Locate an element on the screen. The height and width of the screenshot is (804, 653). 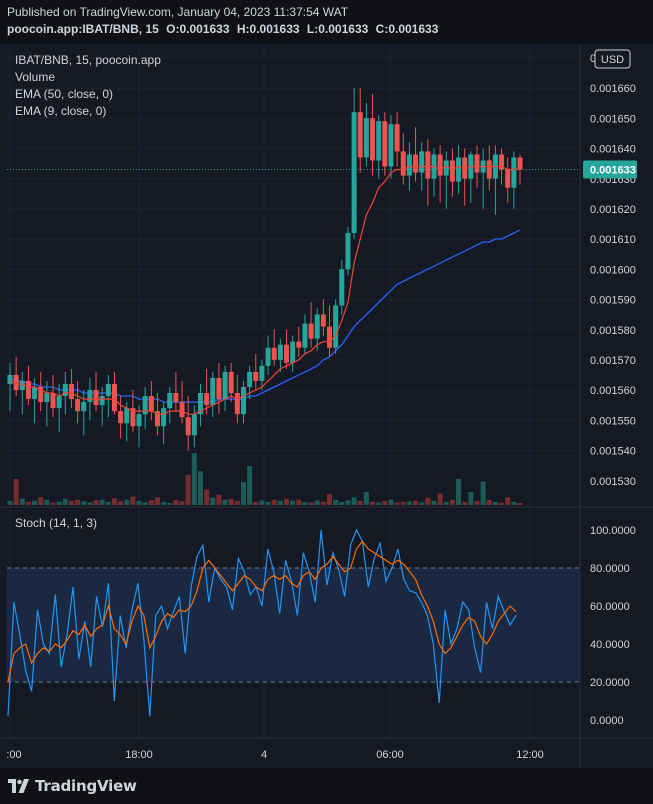
legend-volume: Volume is located at coordinates (35, 77).